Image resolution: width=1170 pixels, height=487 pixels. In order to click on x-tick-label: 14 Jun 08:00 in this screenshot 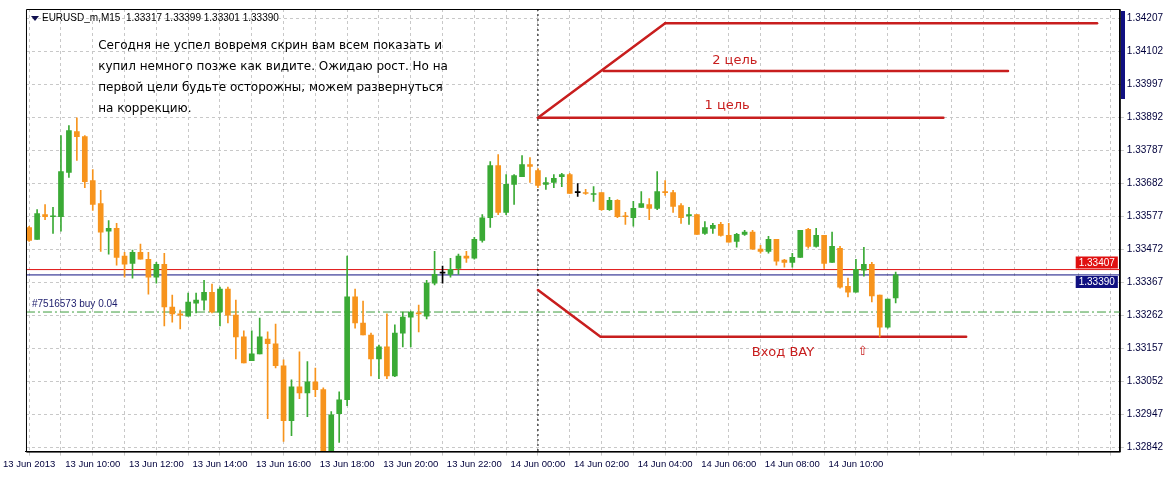, I will do `click(792, 463)`.